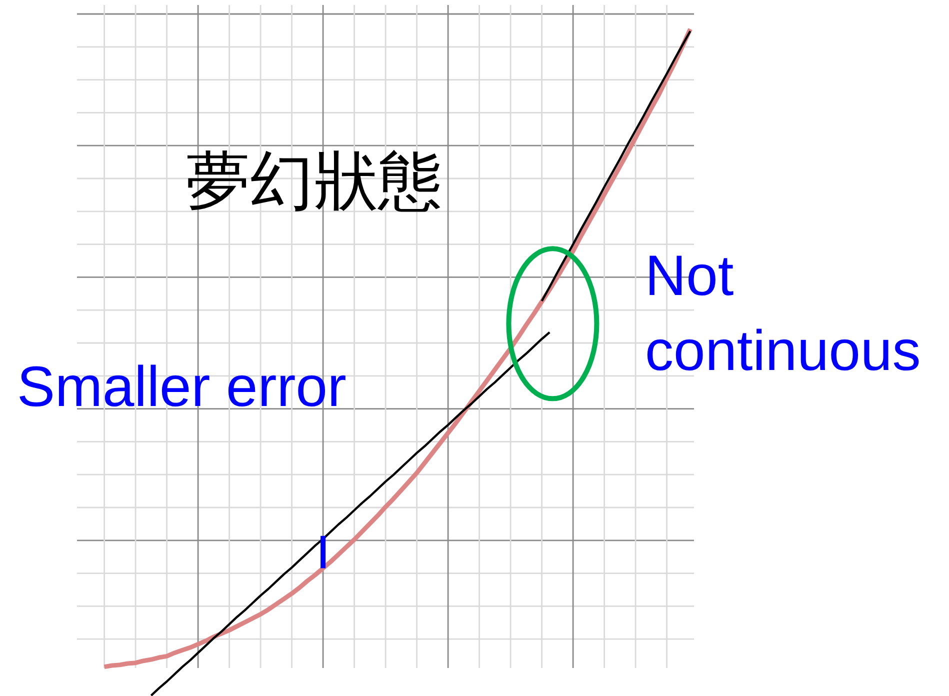 Image resolution: width=949 pixels, height=696 pixels. Describe the element at coordinates (783, 313) in the screenshot. I see `annotation: Not continuous` at that location.